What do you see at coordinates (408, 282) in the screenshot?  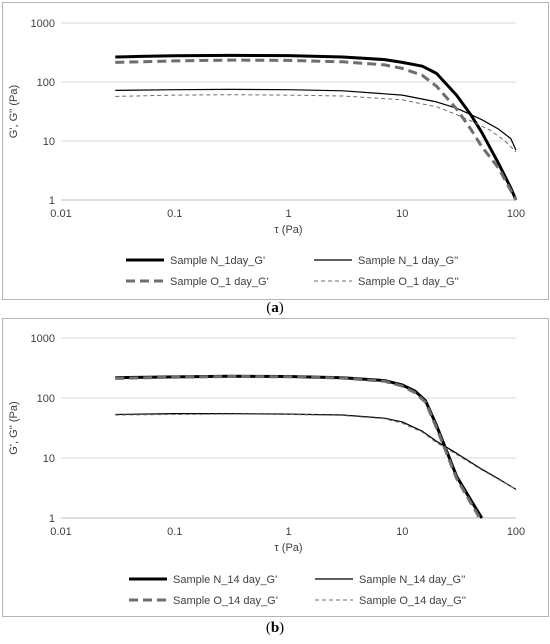 I see `legend-label: Sample O_1 day_G''` at bounding box center [408, 282].